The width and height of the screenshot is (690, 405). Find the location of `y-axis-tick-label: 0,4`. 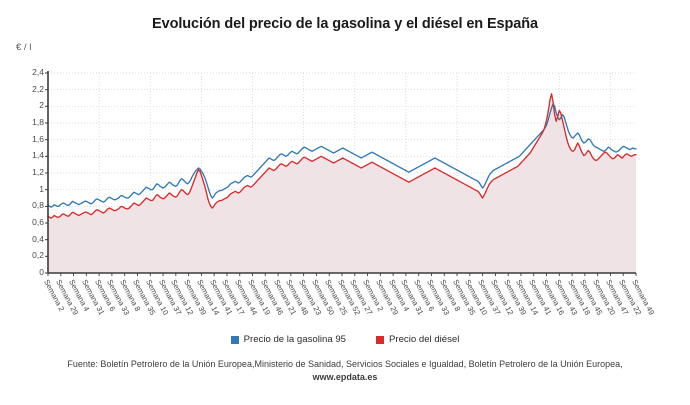

y-axis-tick-label: 0,4 is located at coordinates (38, 238).